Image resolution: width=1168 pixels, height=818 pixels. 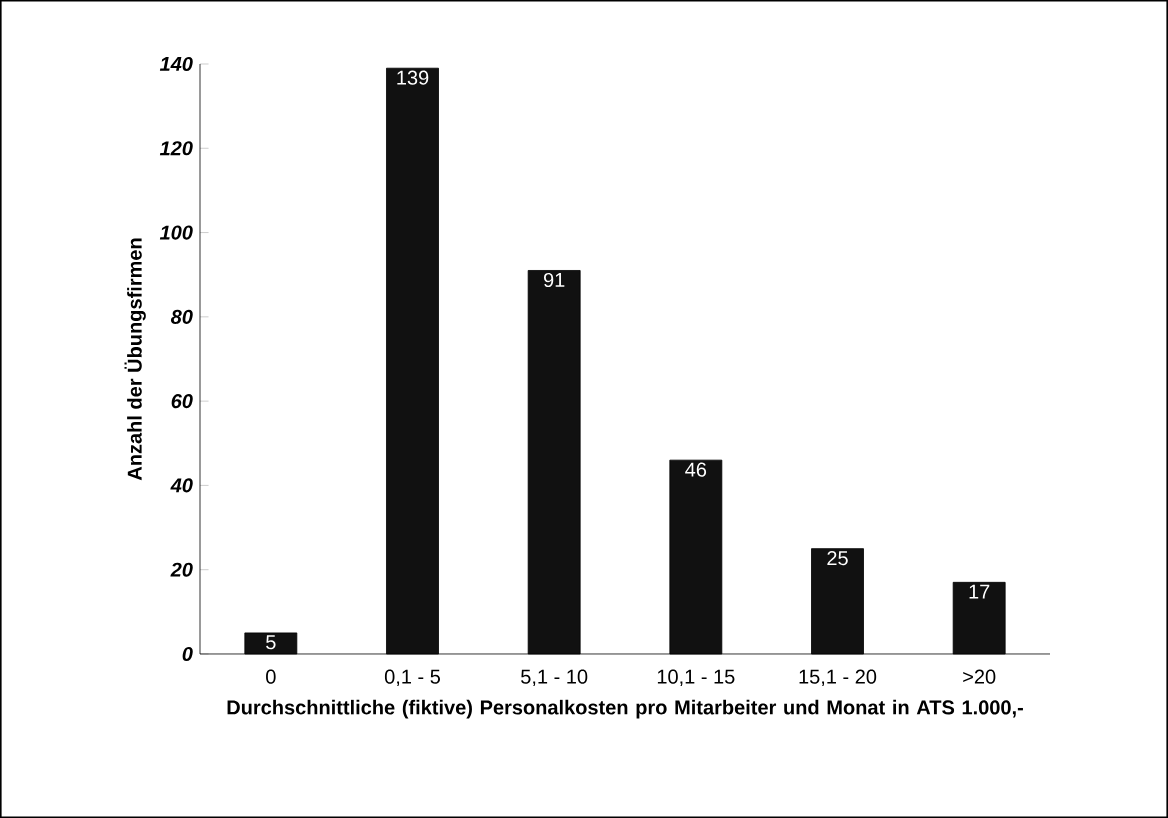 What do you see at coordinates (554, 678) in the screenshot?
I see `x-tick-label: 5,1 - 10` at bounding box center [554, 678].